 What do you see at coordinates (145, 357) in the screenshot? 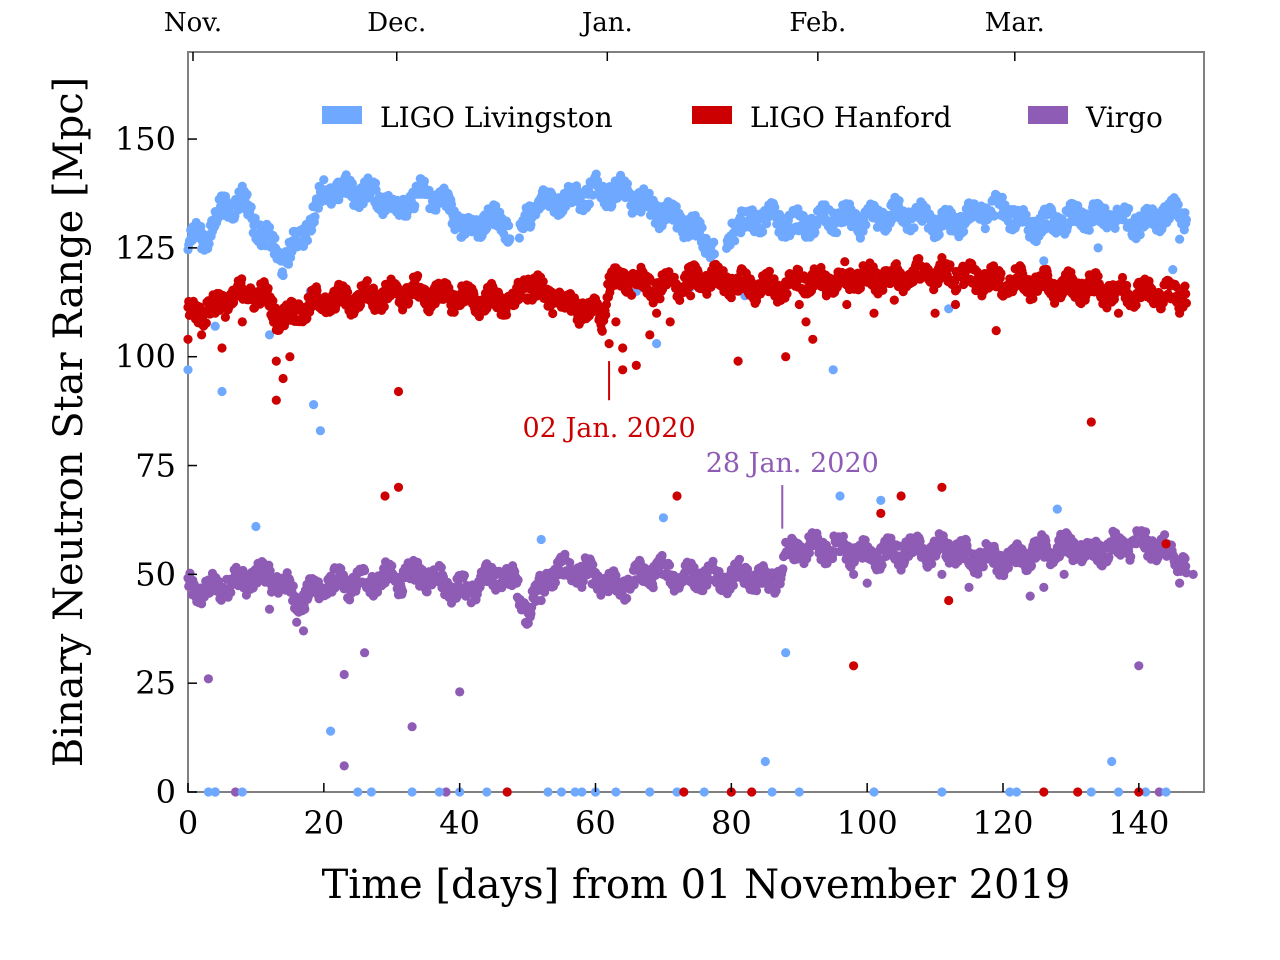
I see `y-tick-label: 100` at bounding box center [145, 357].